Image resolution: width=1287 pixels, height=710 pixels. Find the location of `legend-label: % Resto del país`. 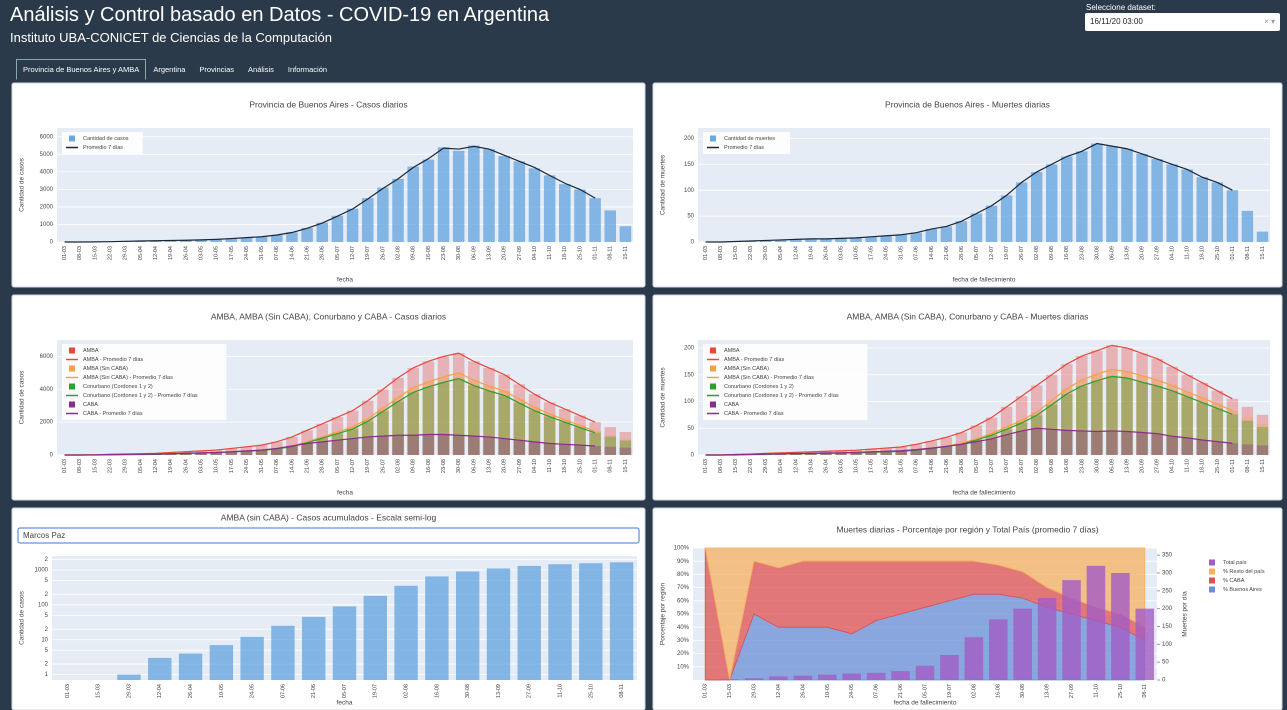

legend-label: % Resto del país is located at coordinates (1244, 572).